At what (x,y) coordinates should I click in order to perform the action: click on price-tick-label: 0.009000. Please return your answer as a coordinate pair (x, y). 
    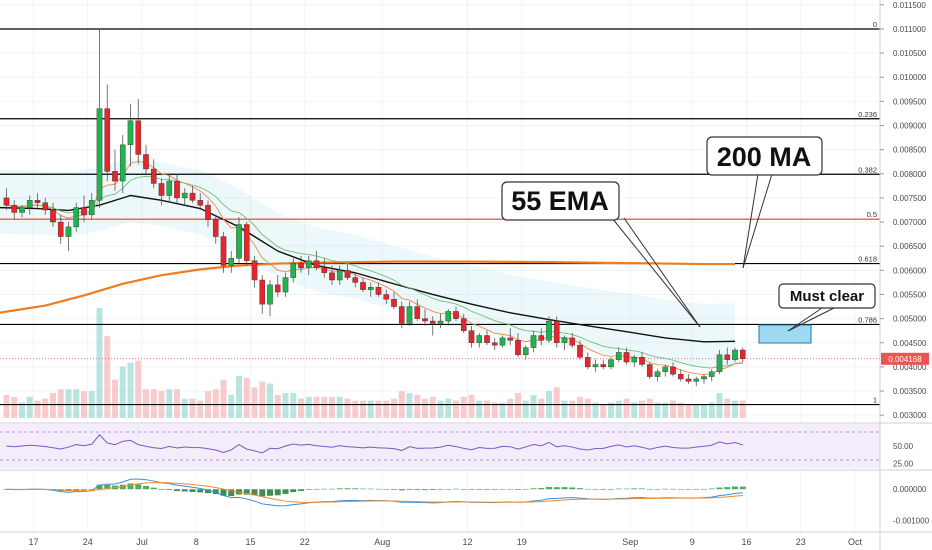
    Looking at the image, I should click on (910, 126).